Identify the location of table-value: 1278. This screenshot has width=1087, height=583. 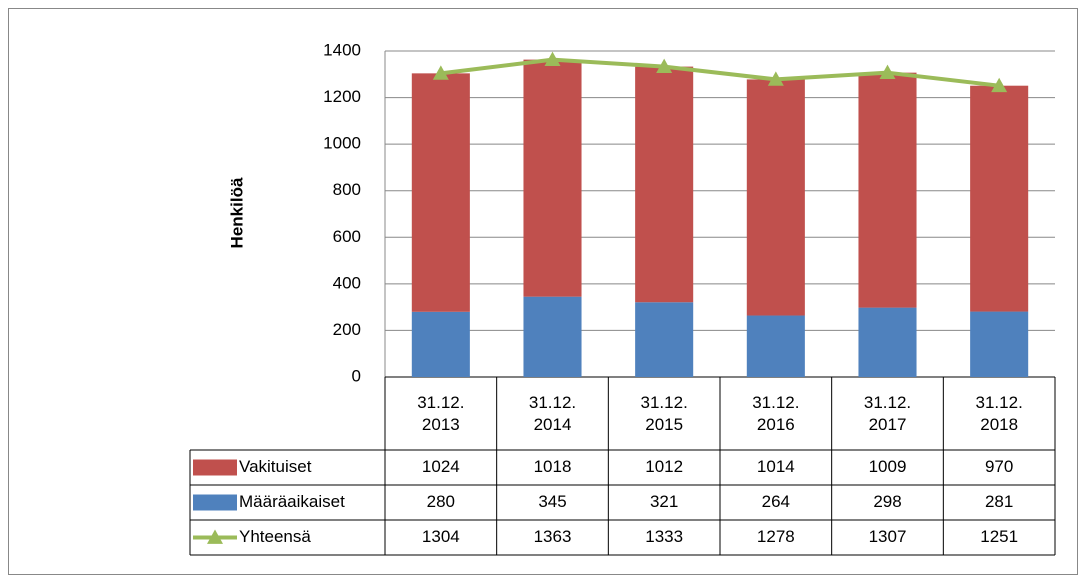
(776, 536).